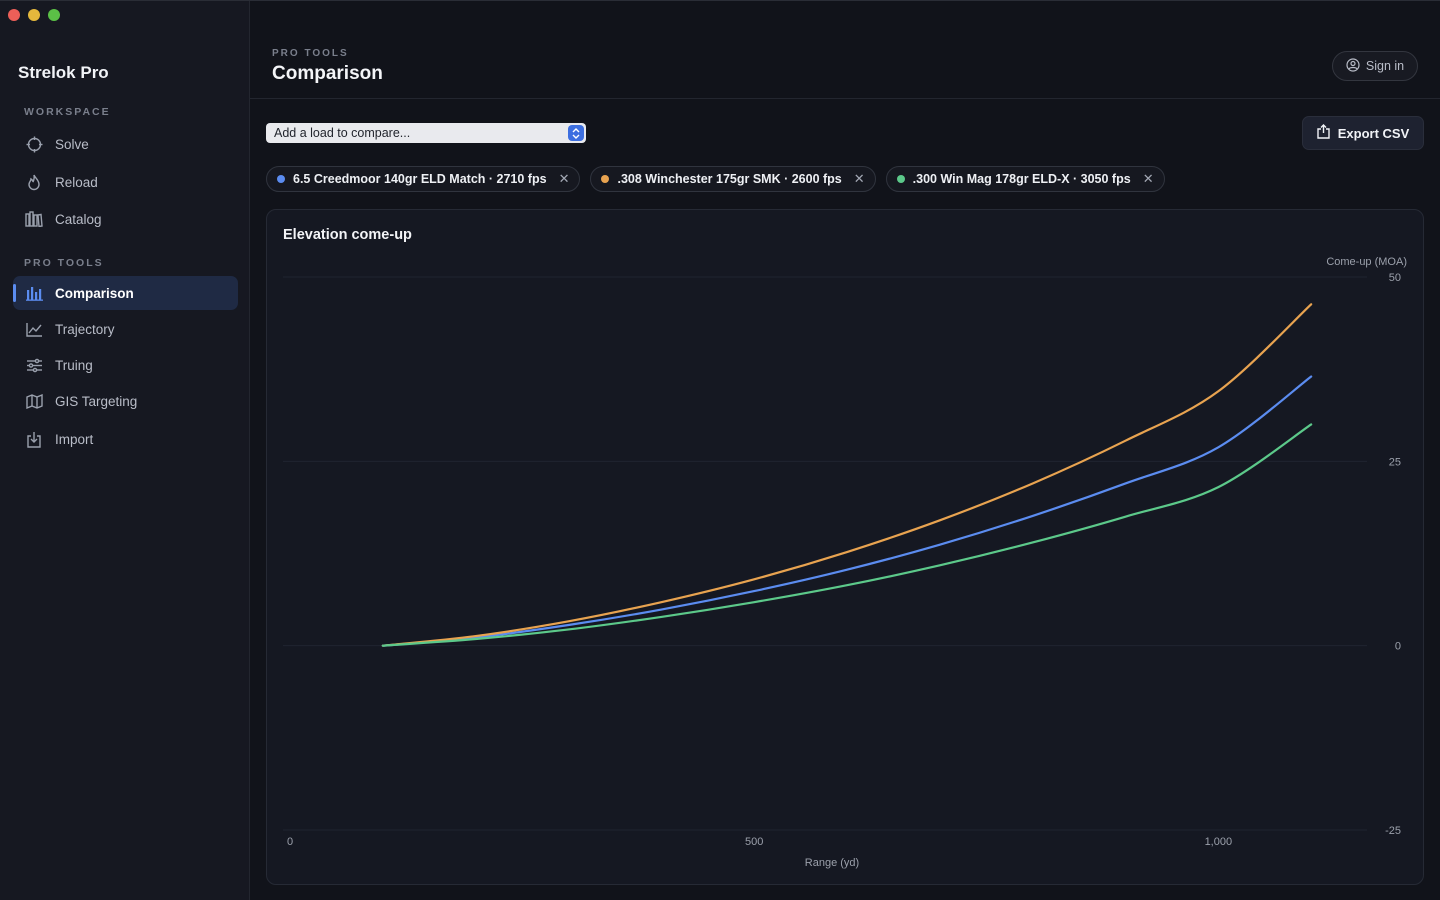 The image size is (1440, 900). What do you see at coordinates (125, 144) in the screenshot?
I see `sidebar-item-solve: Solve` at bounding box center [125, 144].